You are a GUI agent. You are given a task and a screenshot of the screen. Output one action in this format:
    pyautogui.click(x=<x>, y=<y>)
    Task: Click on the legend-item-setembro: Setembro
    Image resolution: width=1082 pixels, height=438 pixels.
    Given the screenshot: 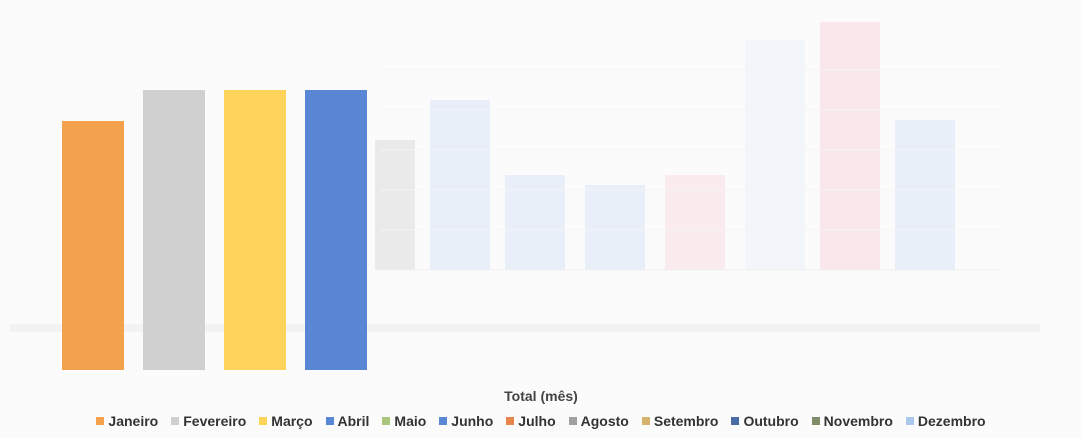 What is the action you would take?
    pyautogui.click(x=680, y=421)
    